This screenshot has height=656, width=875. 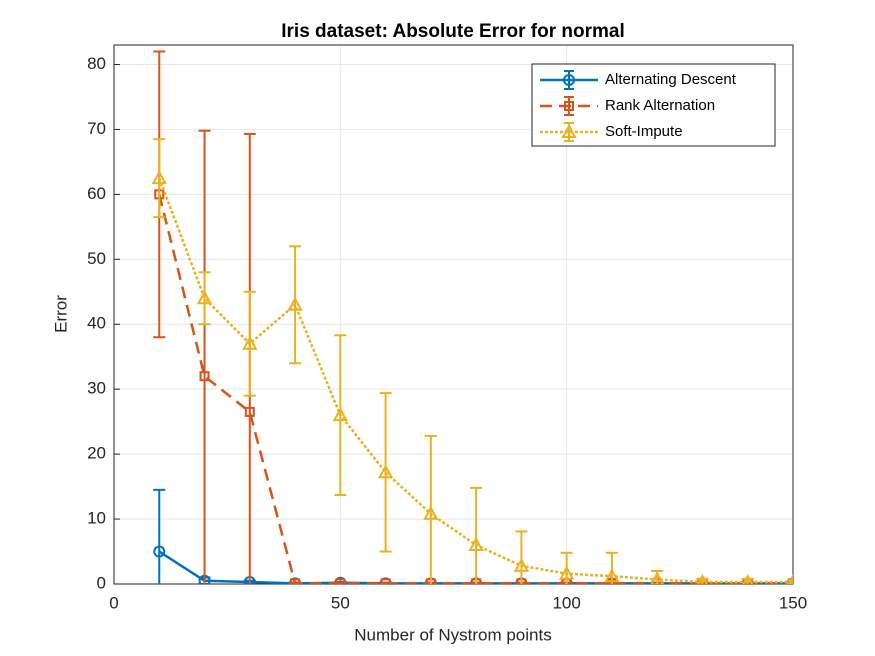 I want to click on y-tick-label: 0, so click(x=101, y=582).